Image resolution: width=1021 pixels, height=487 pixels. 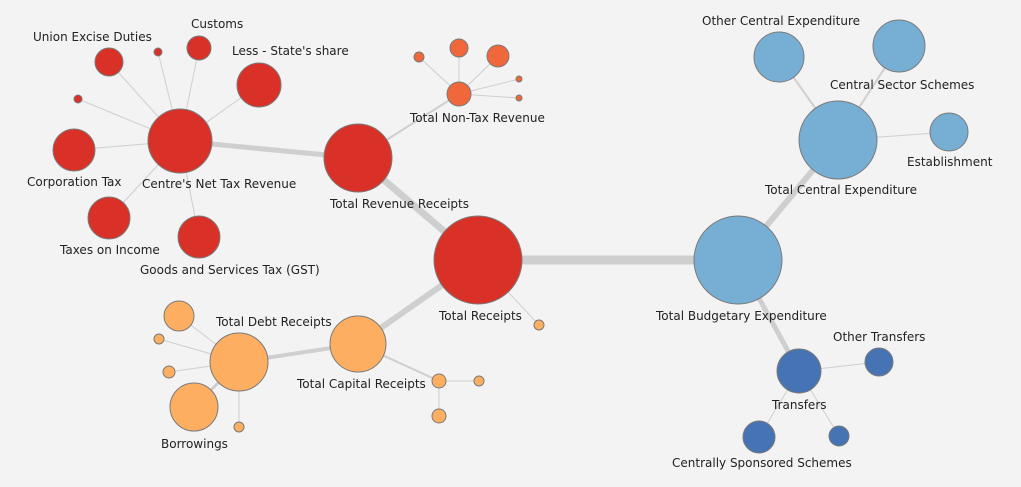 I want to click on node-total-revenue-receipts, so click(x=358, y=158).